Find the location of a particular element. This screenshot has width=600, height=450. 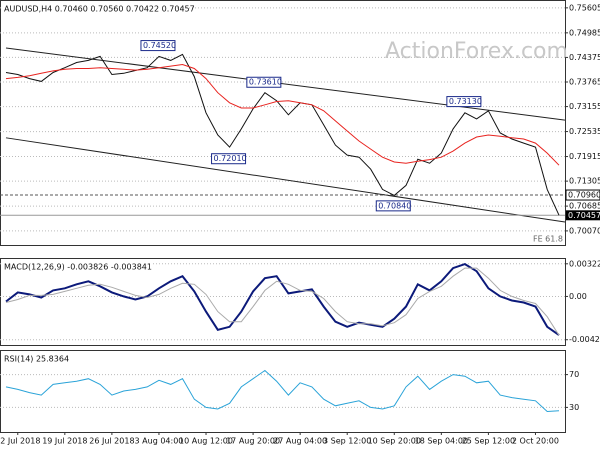

y-tick-label: 0.00 is located at coordinates (578, 296).